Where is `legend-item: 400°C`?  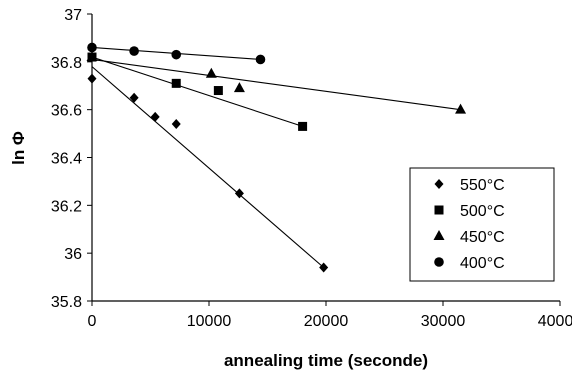
legend-item: 400°C is located at coordinates (469, 263).